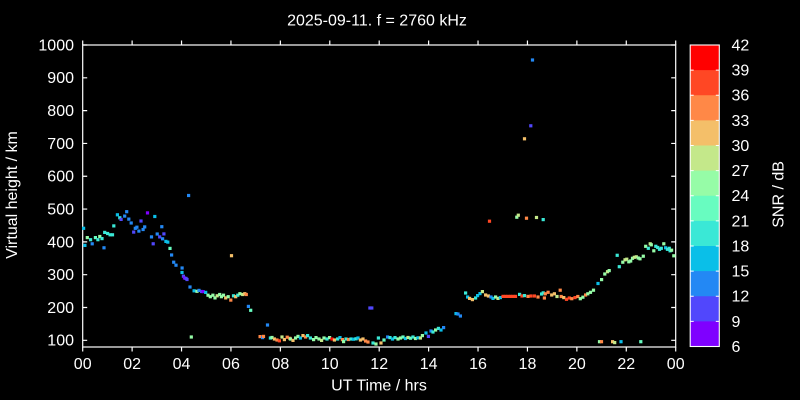 This screenshot has height=400, width=800. Describe the element at coordinates (736, 347) in the screenshot. I see `svg-text: 6` at that location.